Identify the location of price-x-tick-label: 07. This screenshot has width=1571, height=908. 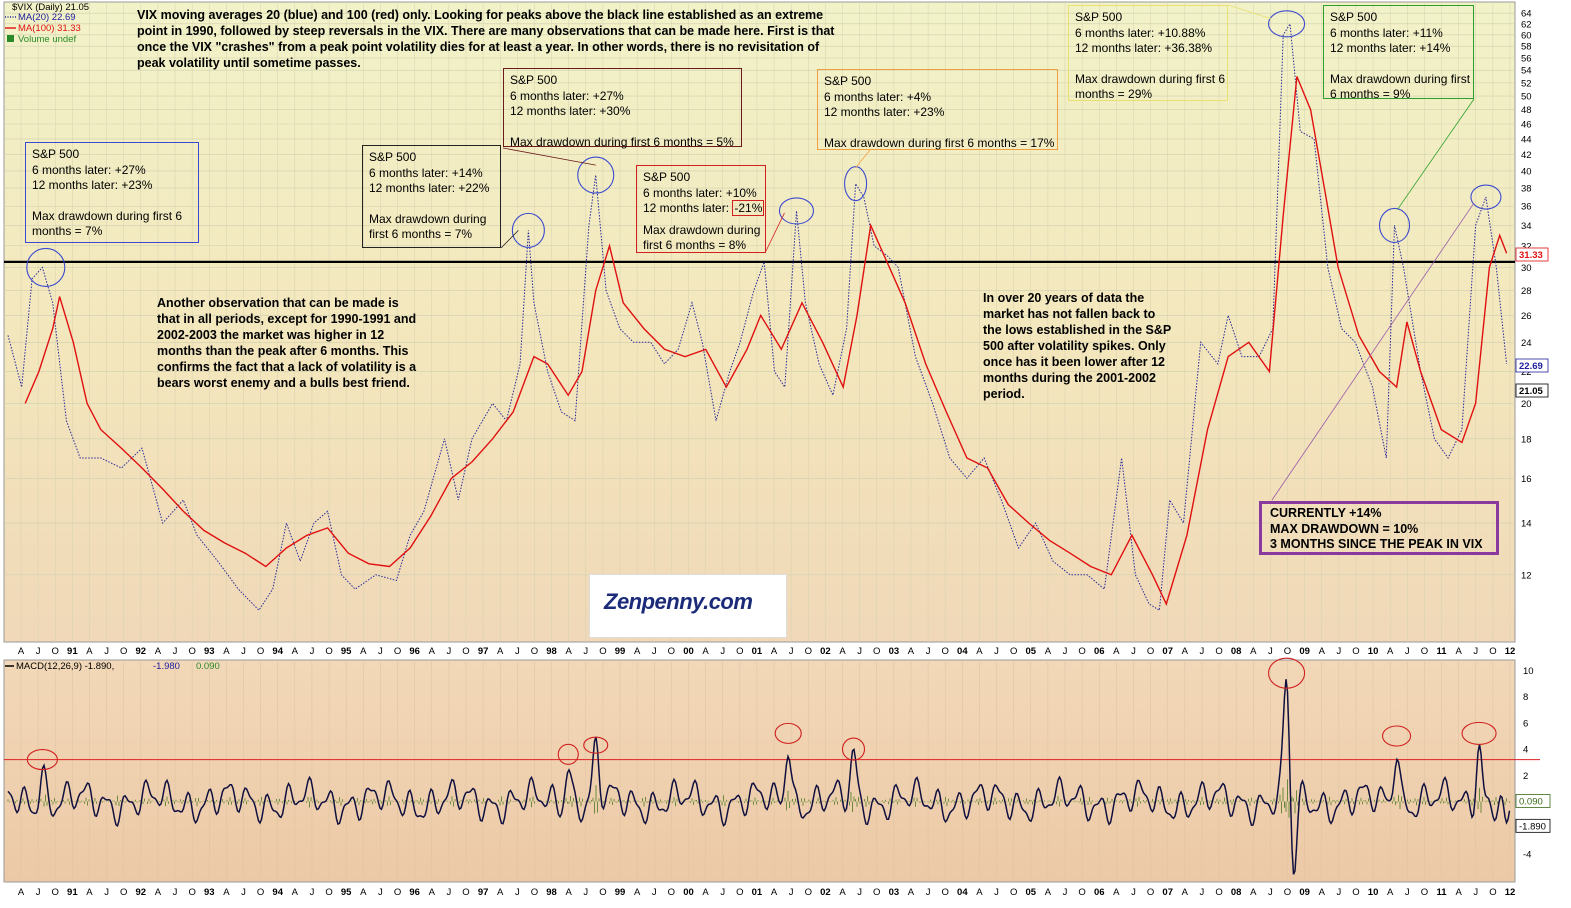
(1167, 651).